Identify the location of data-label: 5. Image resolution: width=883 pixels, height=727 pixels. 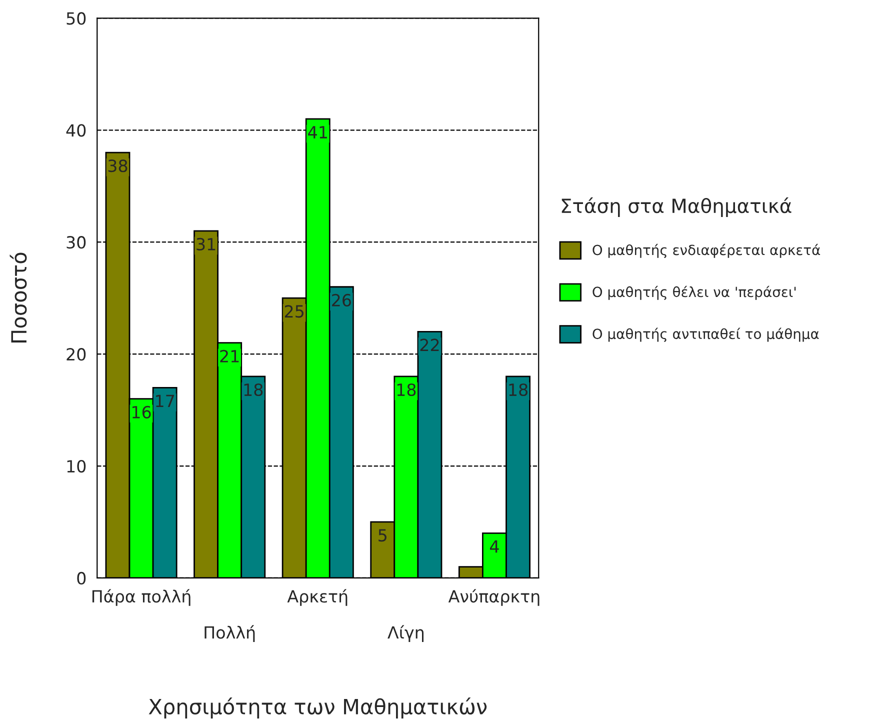
(382, 535).